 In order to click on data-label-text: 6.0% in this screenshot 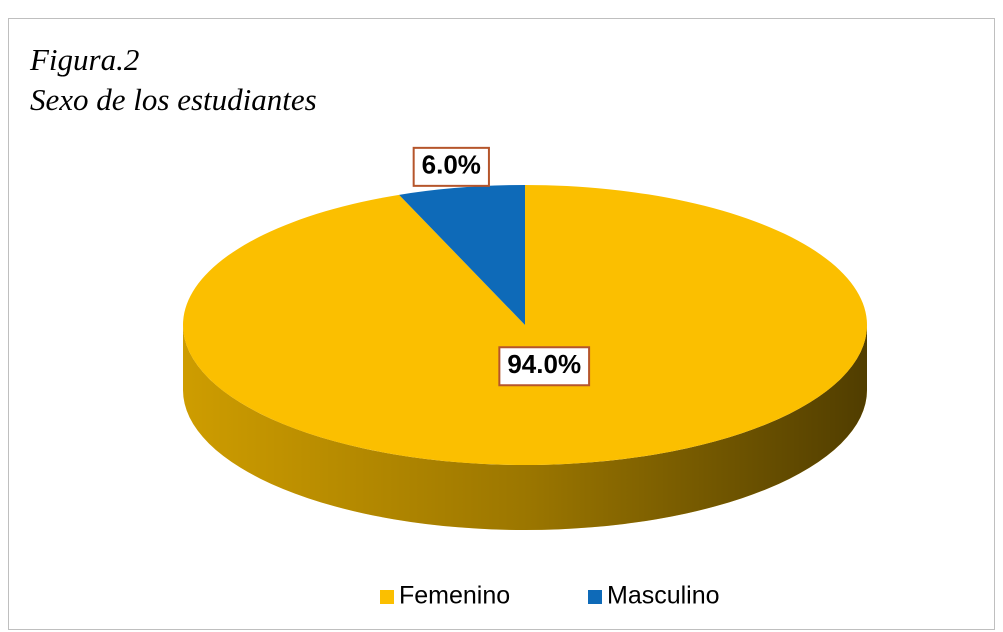, I will do `click(451, 165)`.